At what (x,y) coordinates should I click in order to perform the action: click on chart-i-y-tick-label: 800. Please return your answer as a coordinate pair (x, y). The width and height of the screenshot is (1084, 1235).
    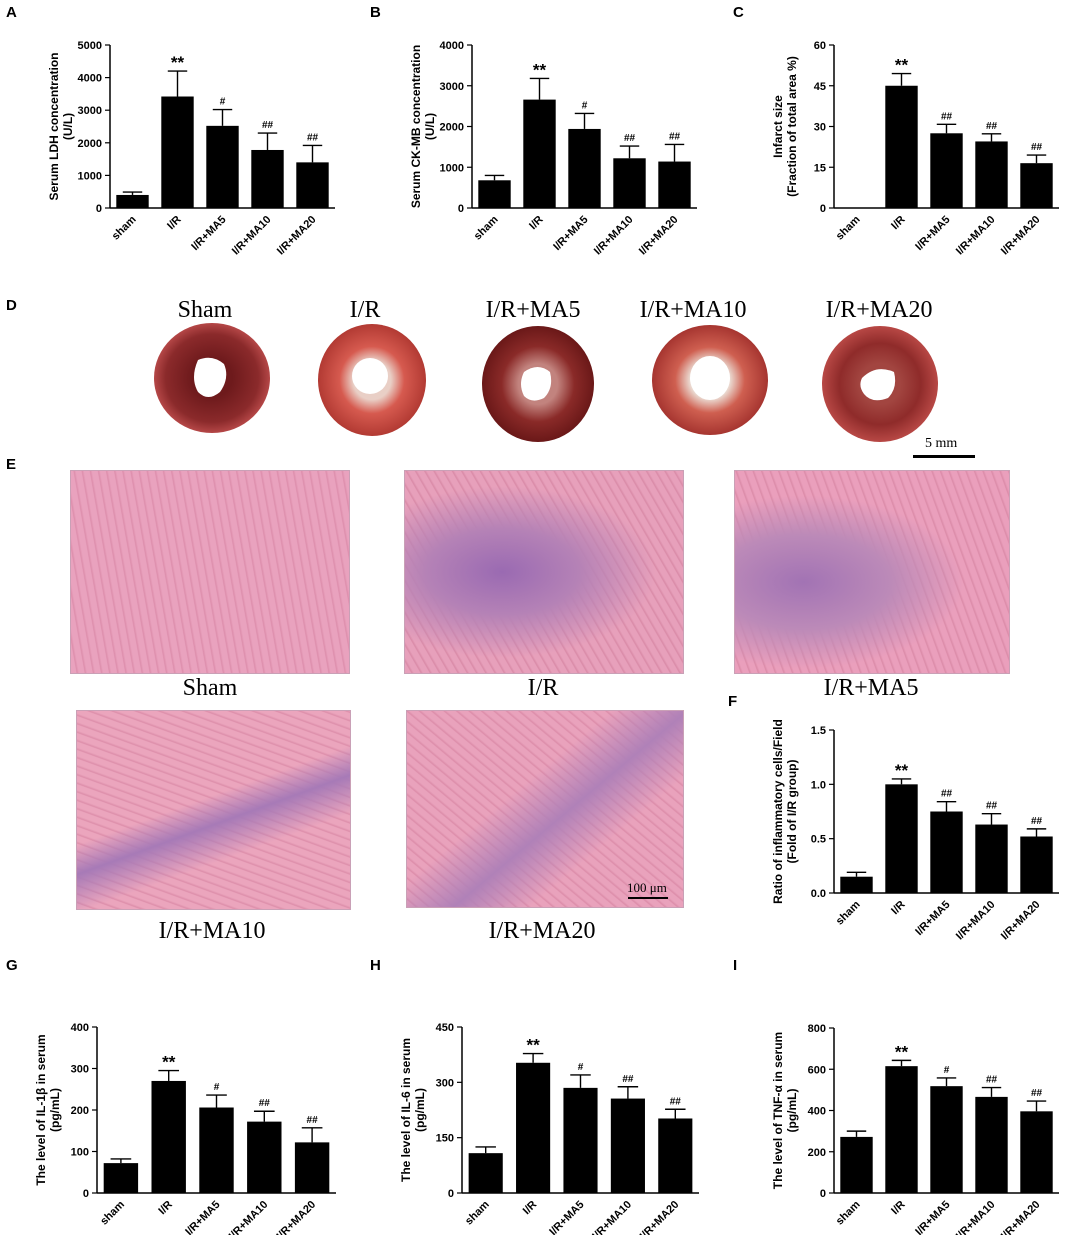
    Looking at the image, I should click on (817, 1029).